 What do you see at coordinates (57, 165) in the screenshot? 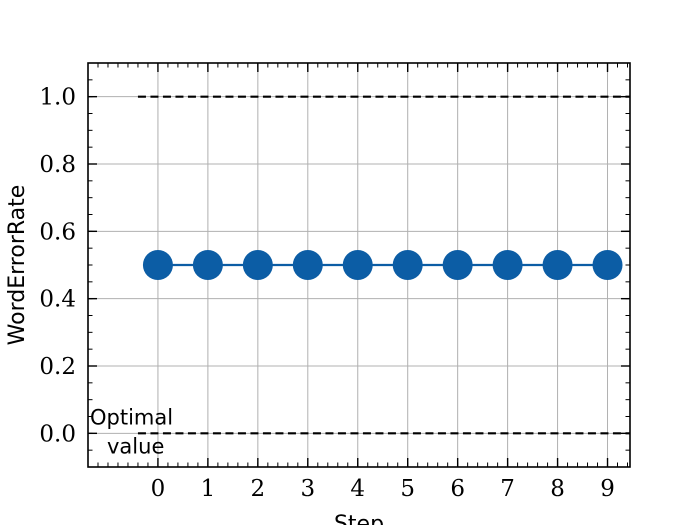
I see `y-tick-label: 0.8` at bounding box center [57, 165].